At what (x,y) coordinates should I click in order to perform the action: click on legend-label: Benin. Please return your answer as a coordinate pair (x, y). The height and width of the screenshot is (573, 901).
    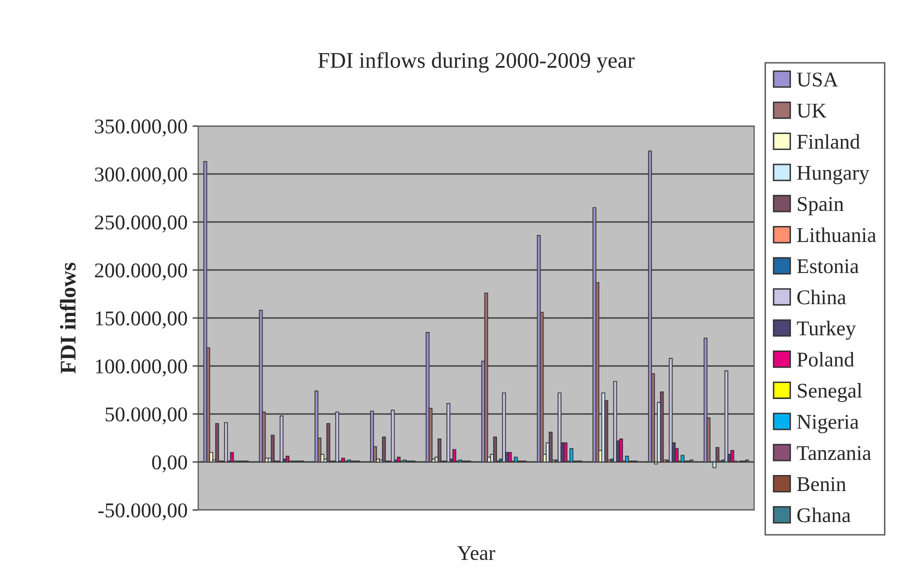
    Looking at the image, I should click on (821, 484).